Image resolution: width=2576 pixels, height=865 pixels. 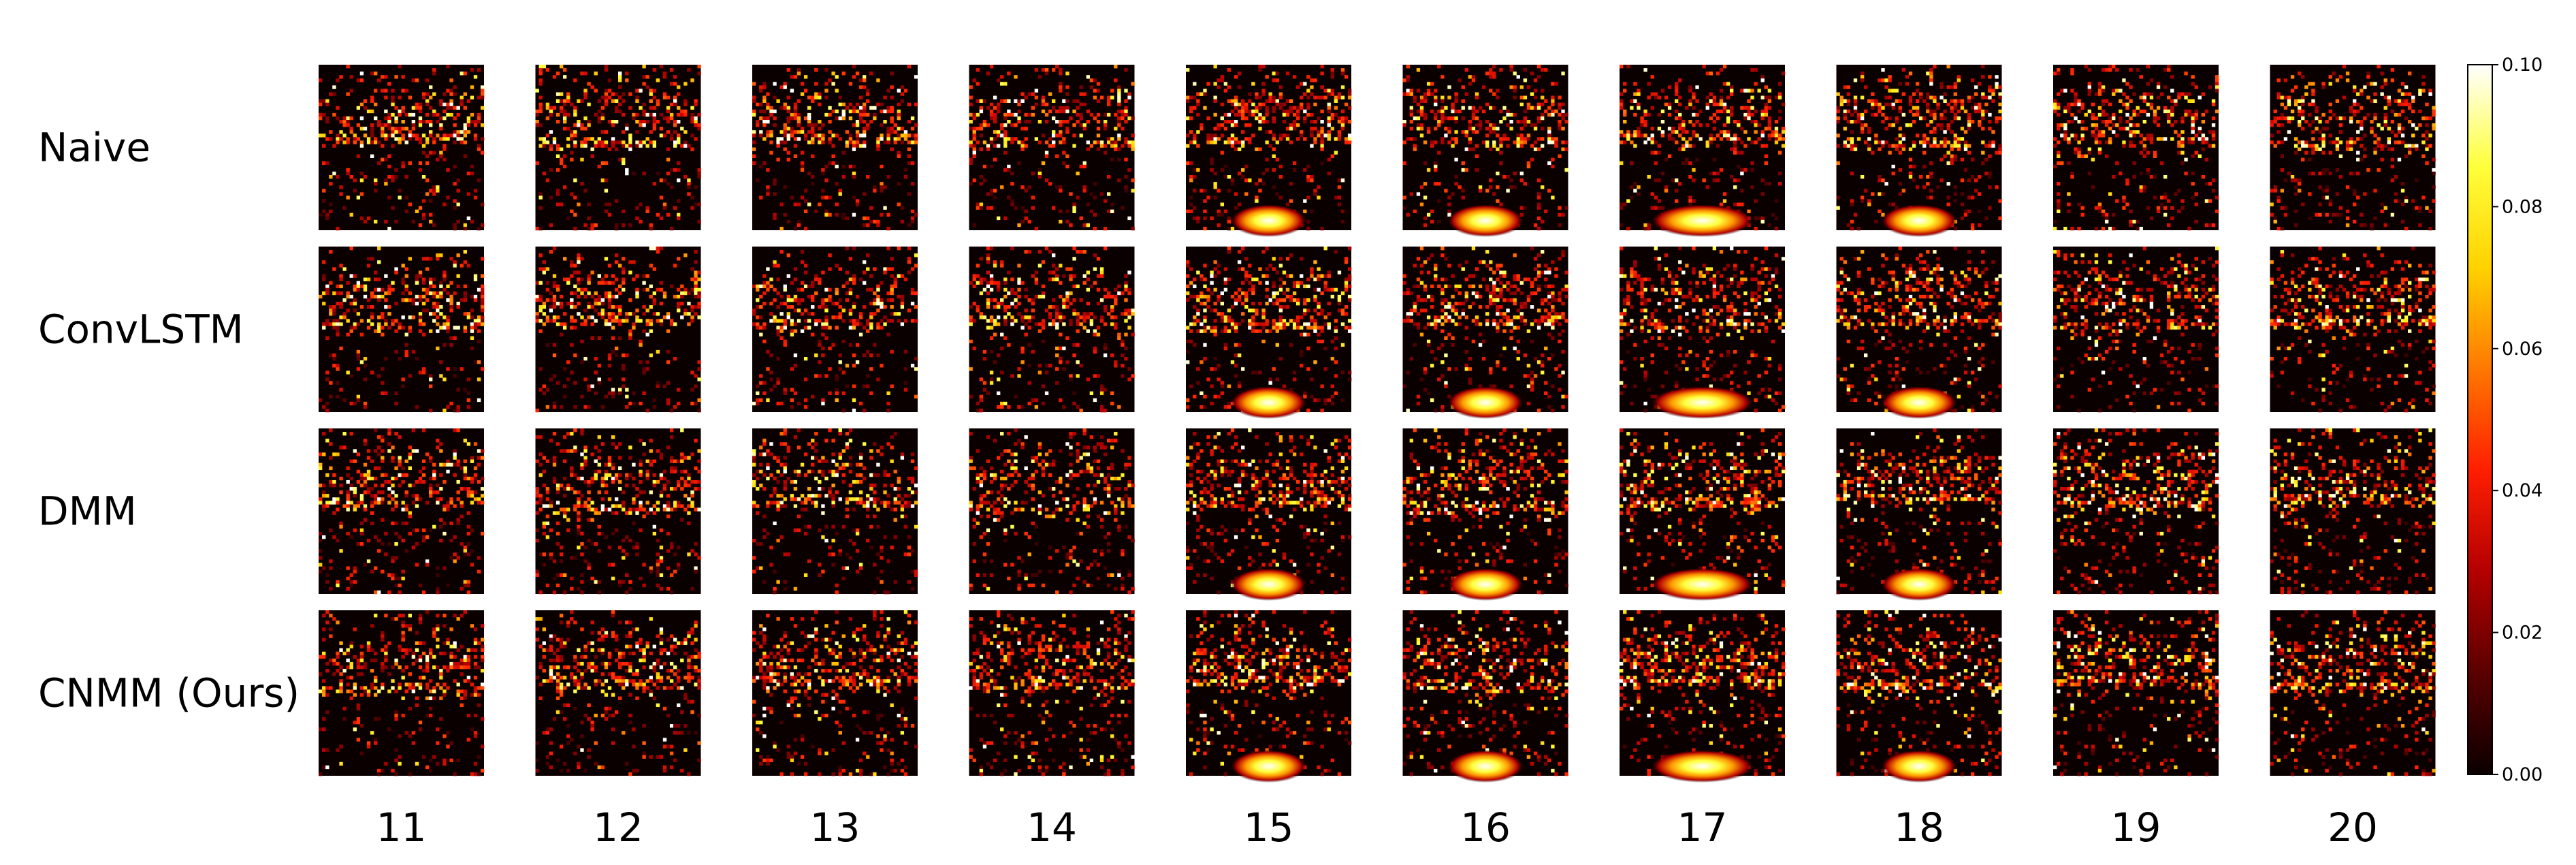 What do you see at coordinates (169, 421) in the screenshot?
I see `row-labels: Naive ConvLSTM DMM CNMM (Ours)` at bounding box center [169, 421].